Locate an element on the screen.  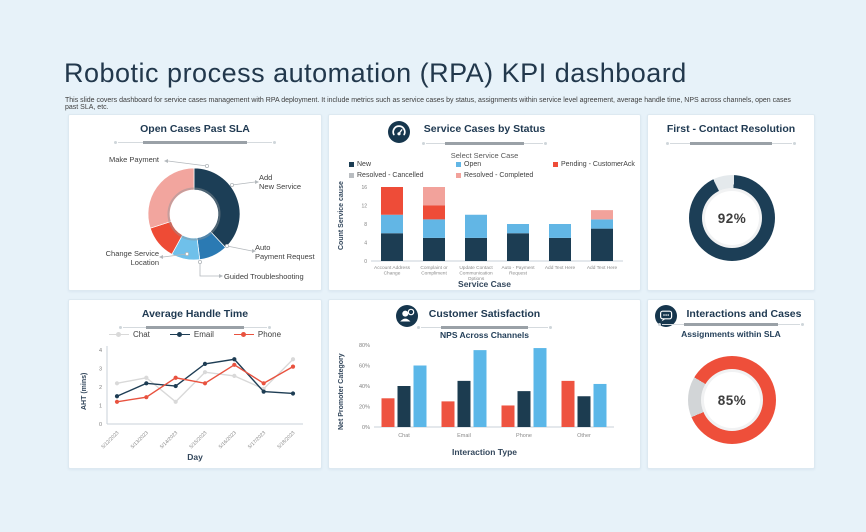
panel-title: Customer Satisfaction is located at coordinates (484, 314).